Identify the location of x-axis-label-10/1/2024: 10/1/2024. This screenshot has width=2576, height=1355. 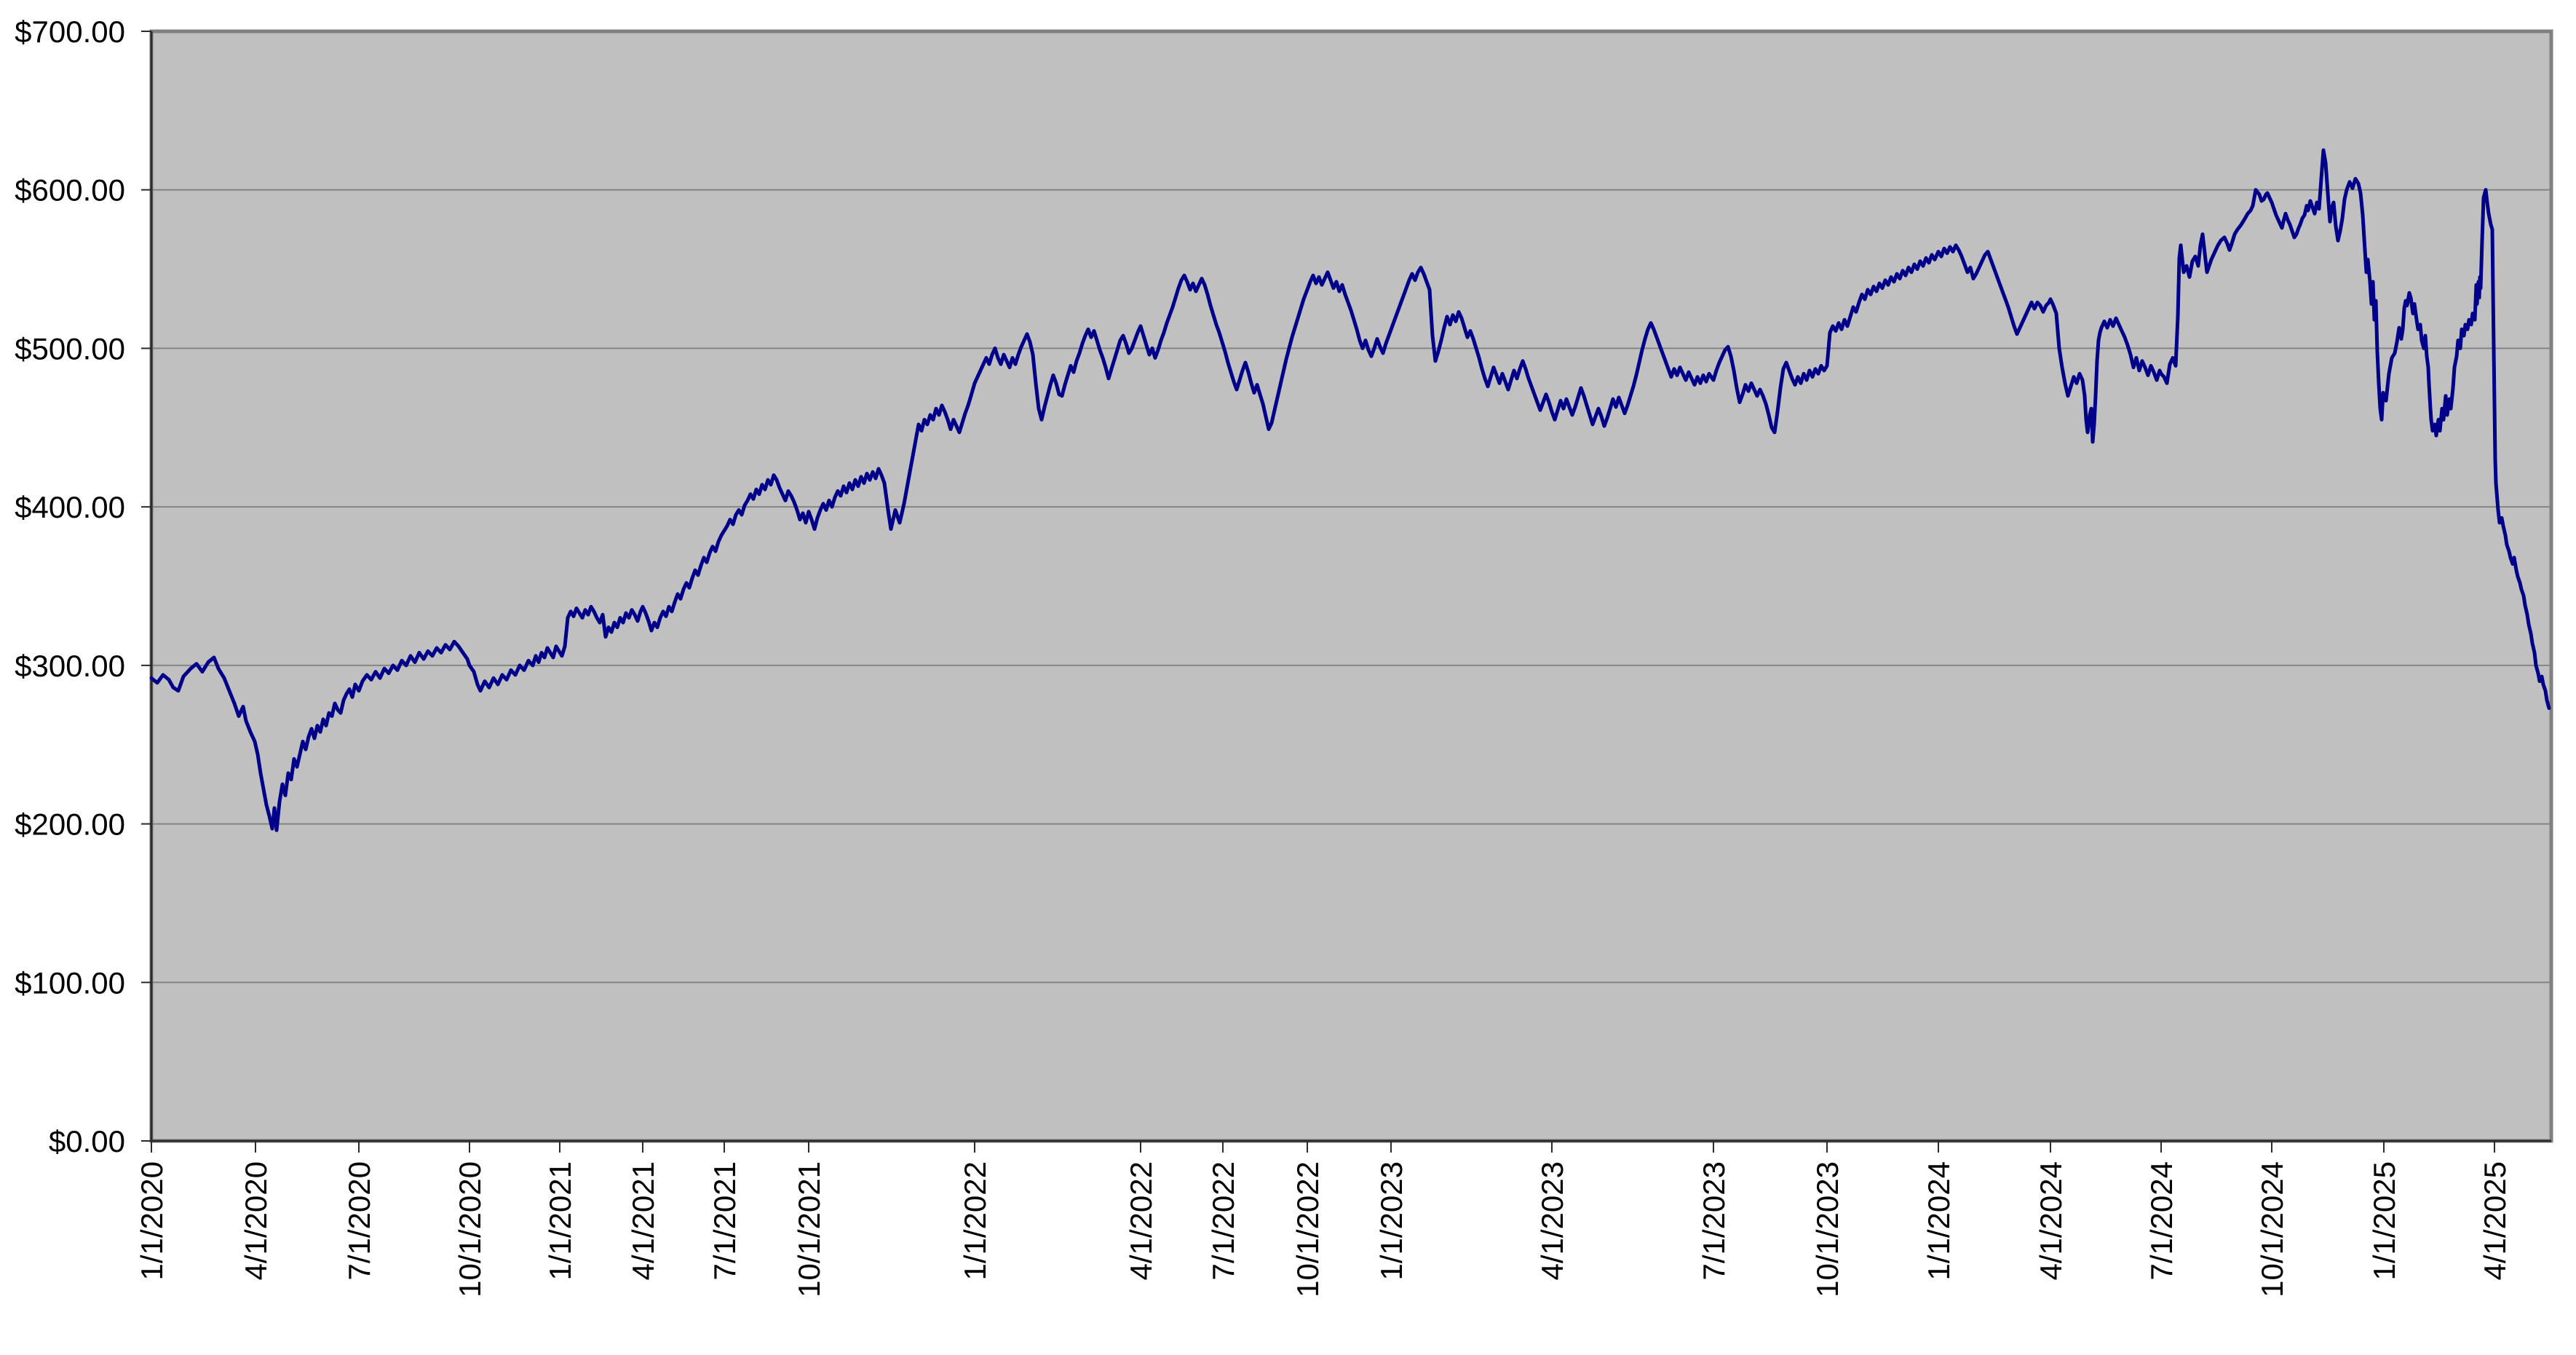
(2272, 1229).